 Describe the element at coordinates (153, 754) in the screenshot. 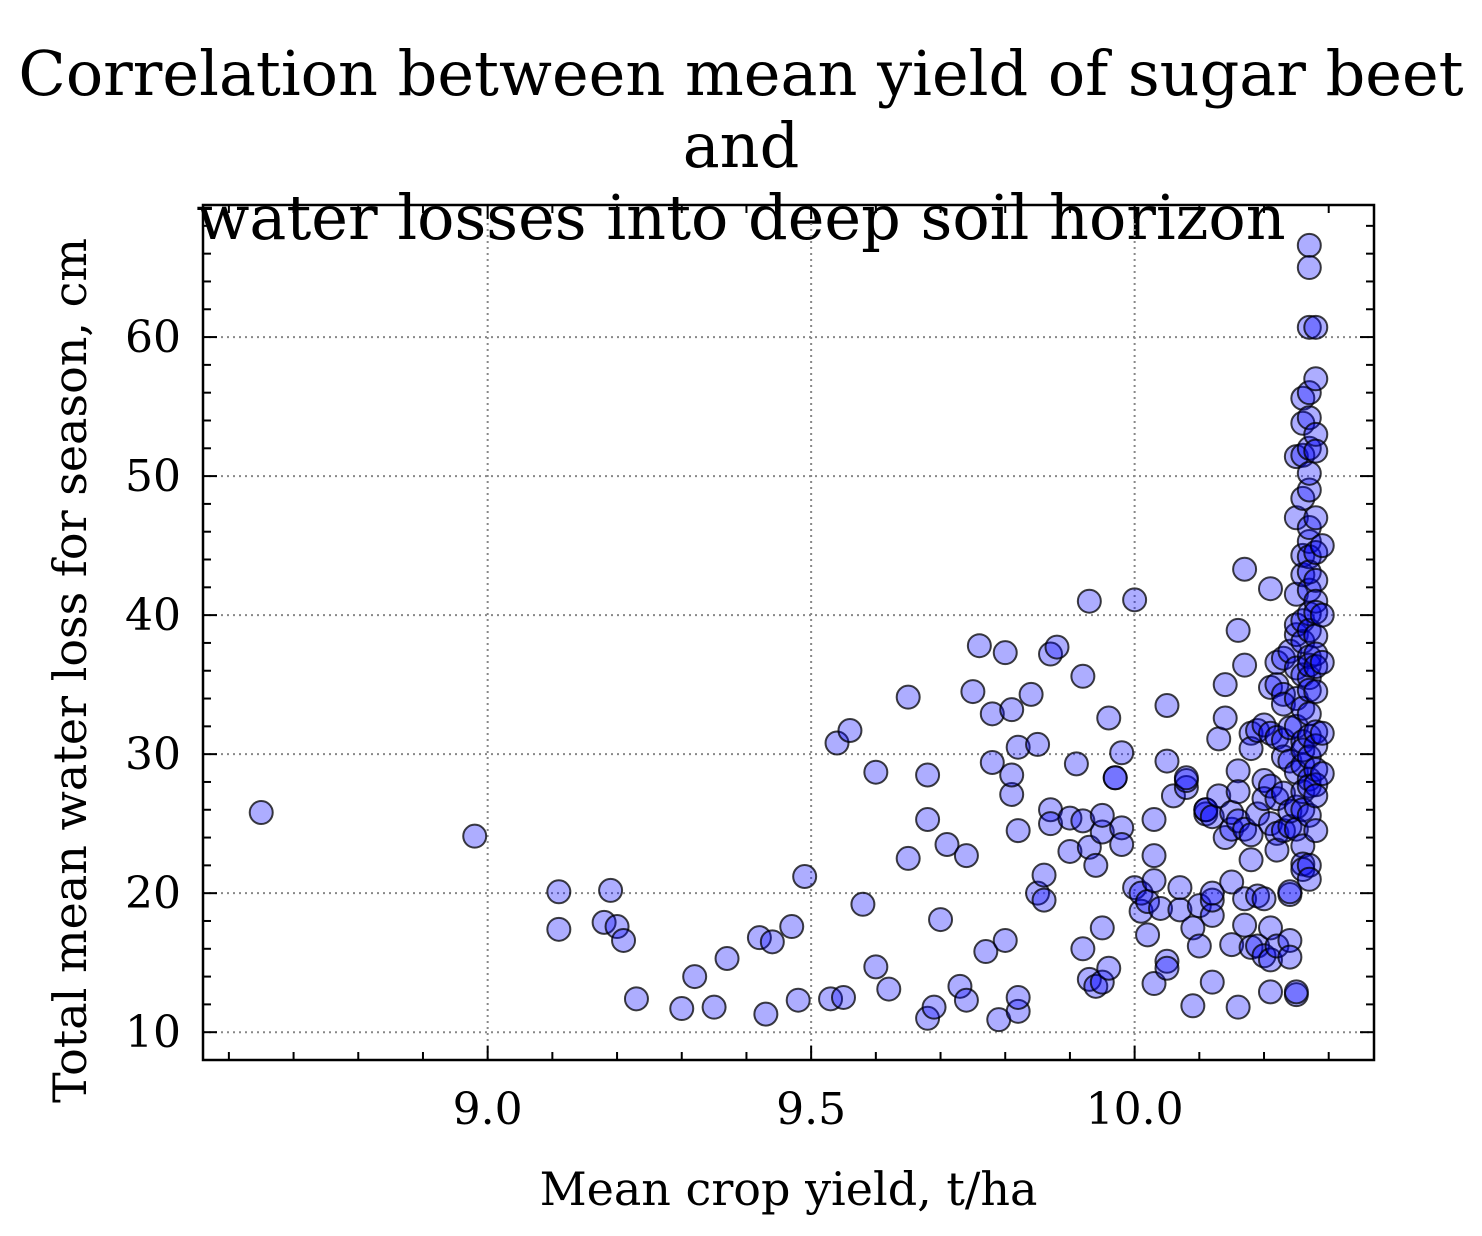

I see `y-tick-label: 30` at that location.